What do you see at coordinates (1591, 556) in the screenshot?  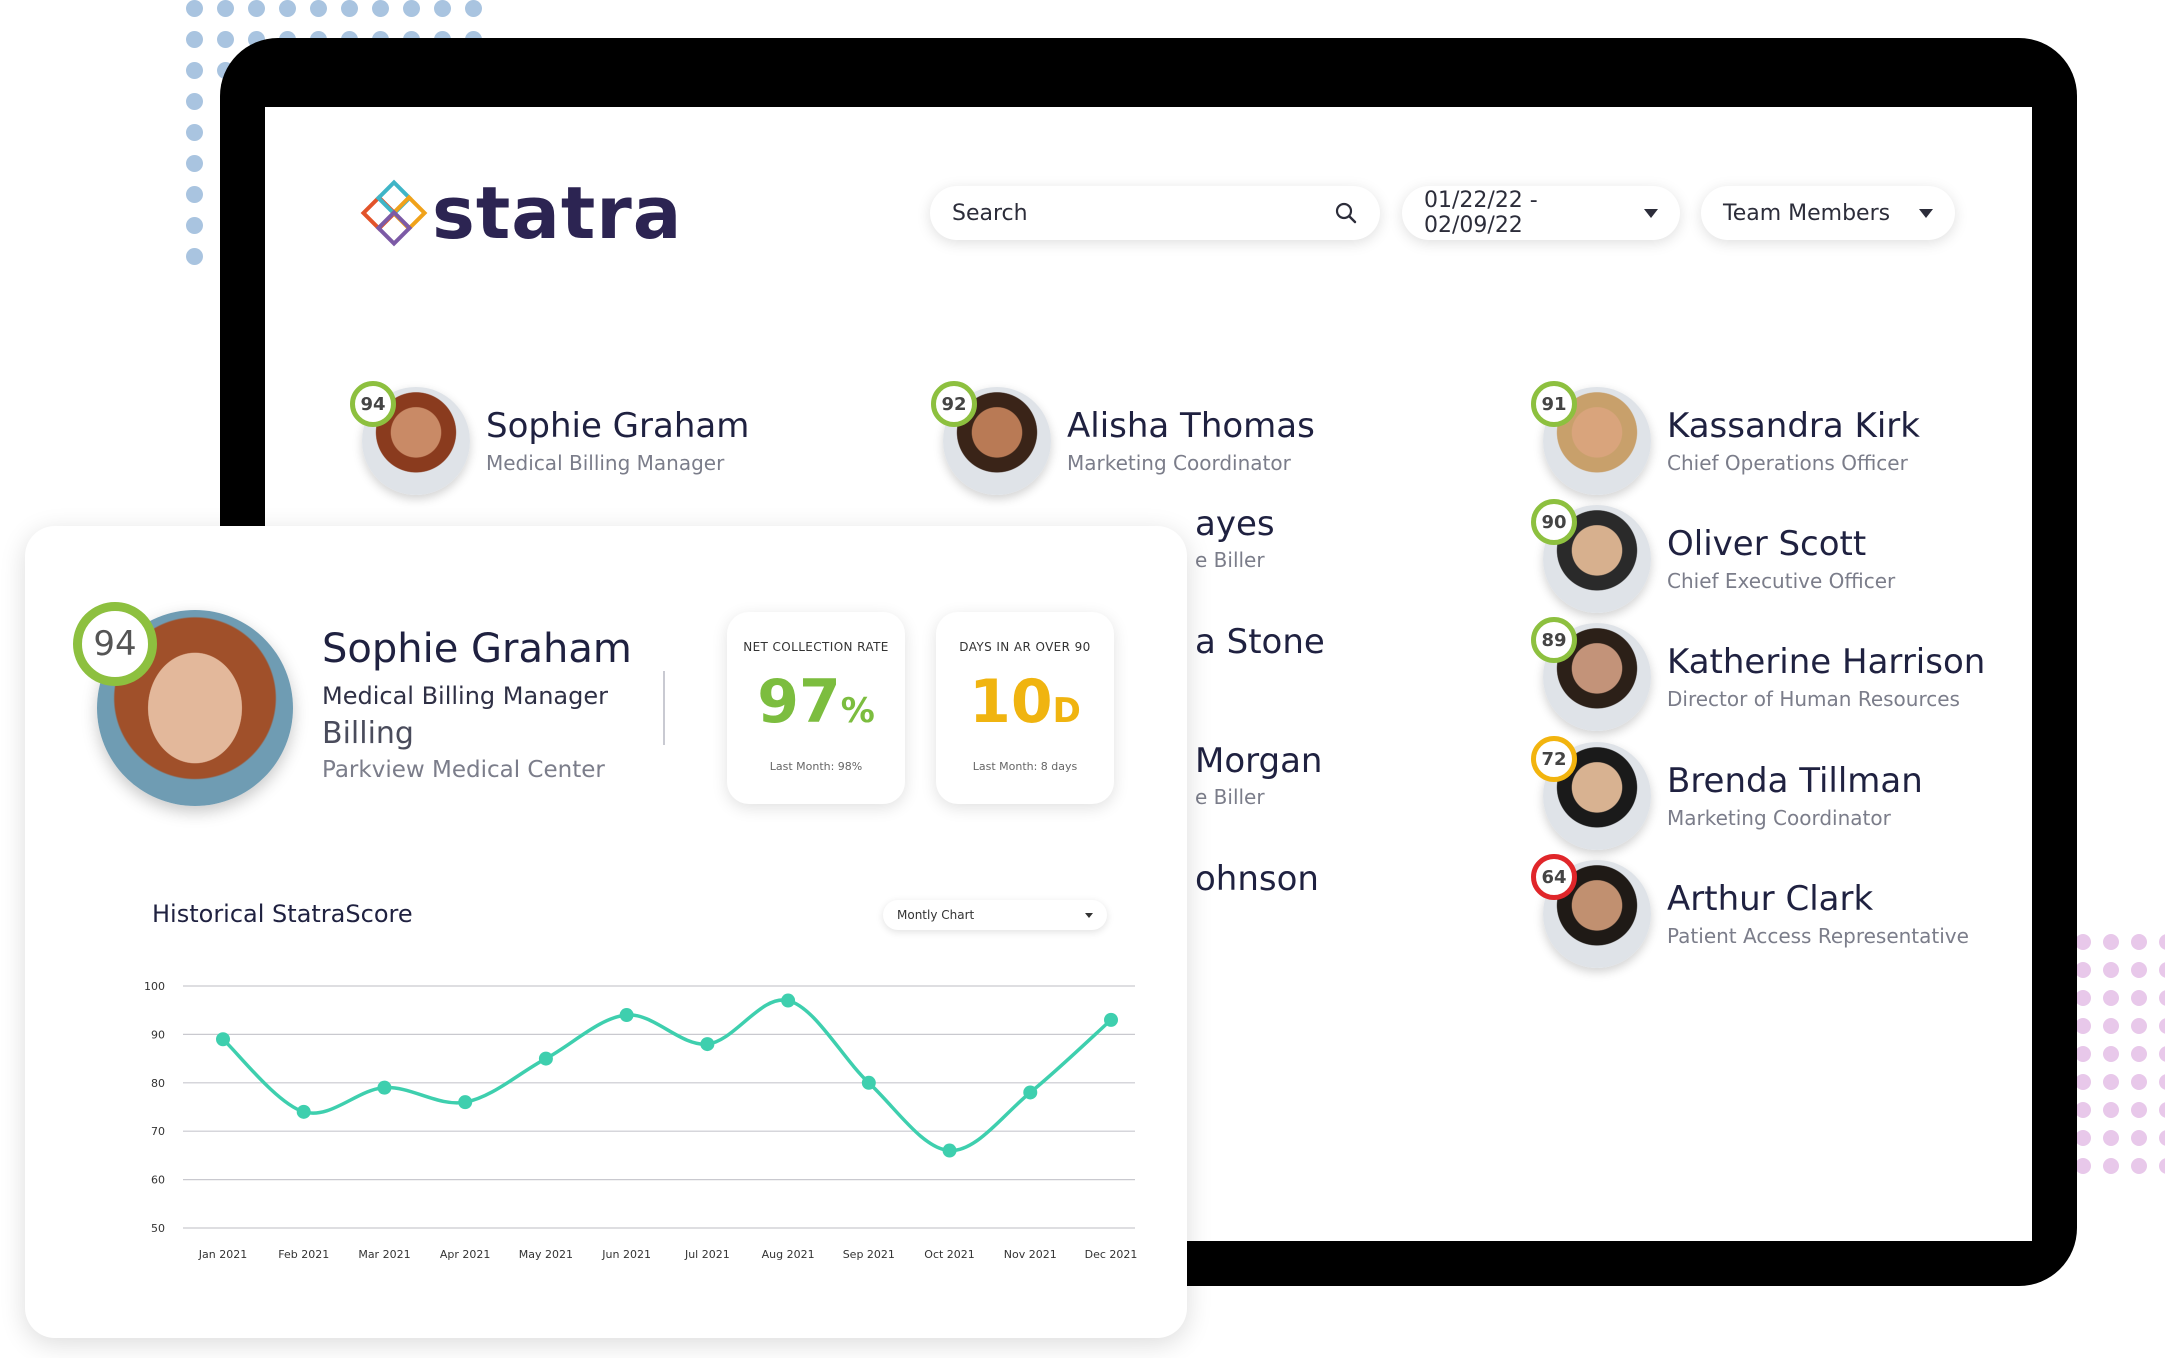 I see `member-avatar: 90` at bounding box center [1591, 556].